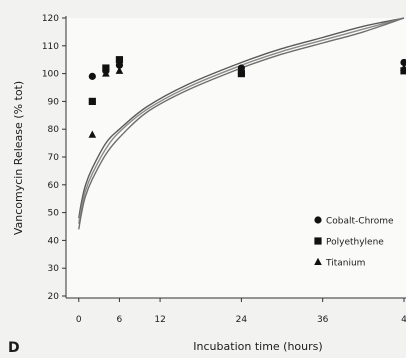 This screenshot has width=406, height=358. I want to click on y-tick-label: 40, so click(54, 241).